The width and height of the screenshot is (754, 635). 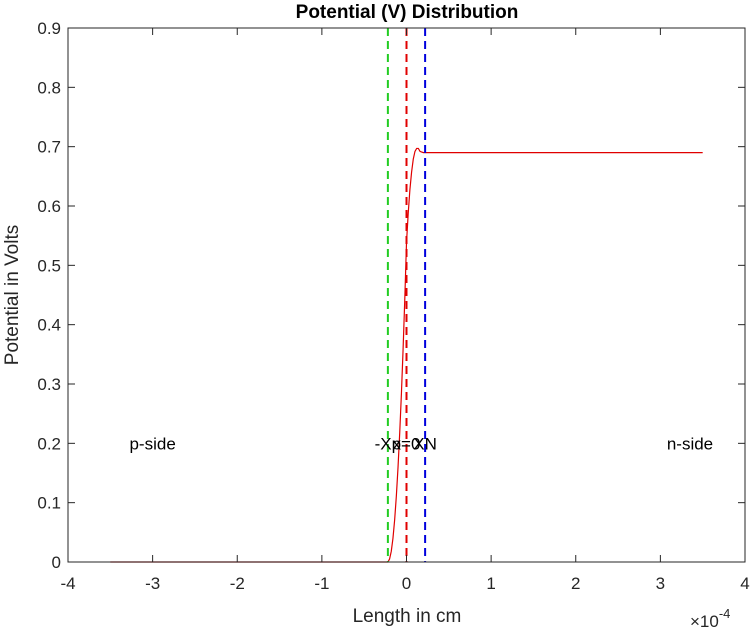 I want to click on annotations: p-side -Xpx=0XN n-side, so click(x=421, y=443).